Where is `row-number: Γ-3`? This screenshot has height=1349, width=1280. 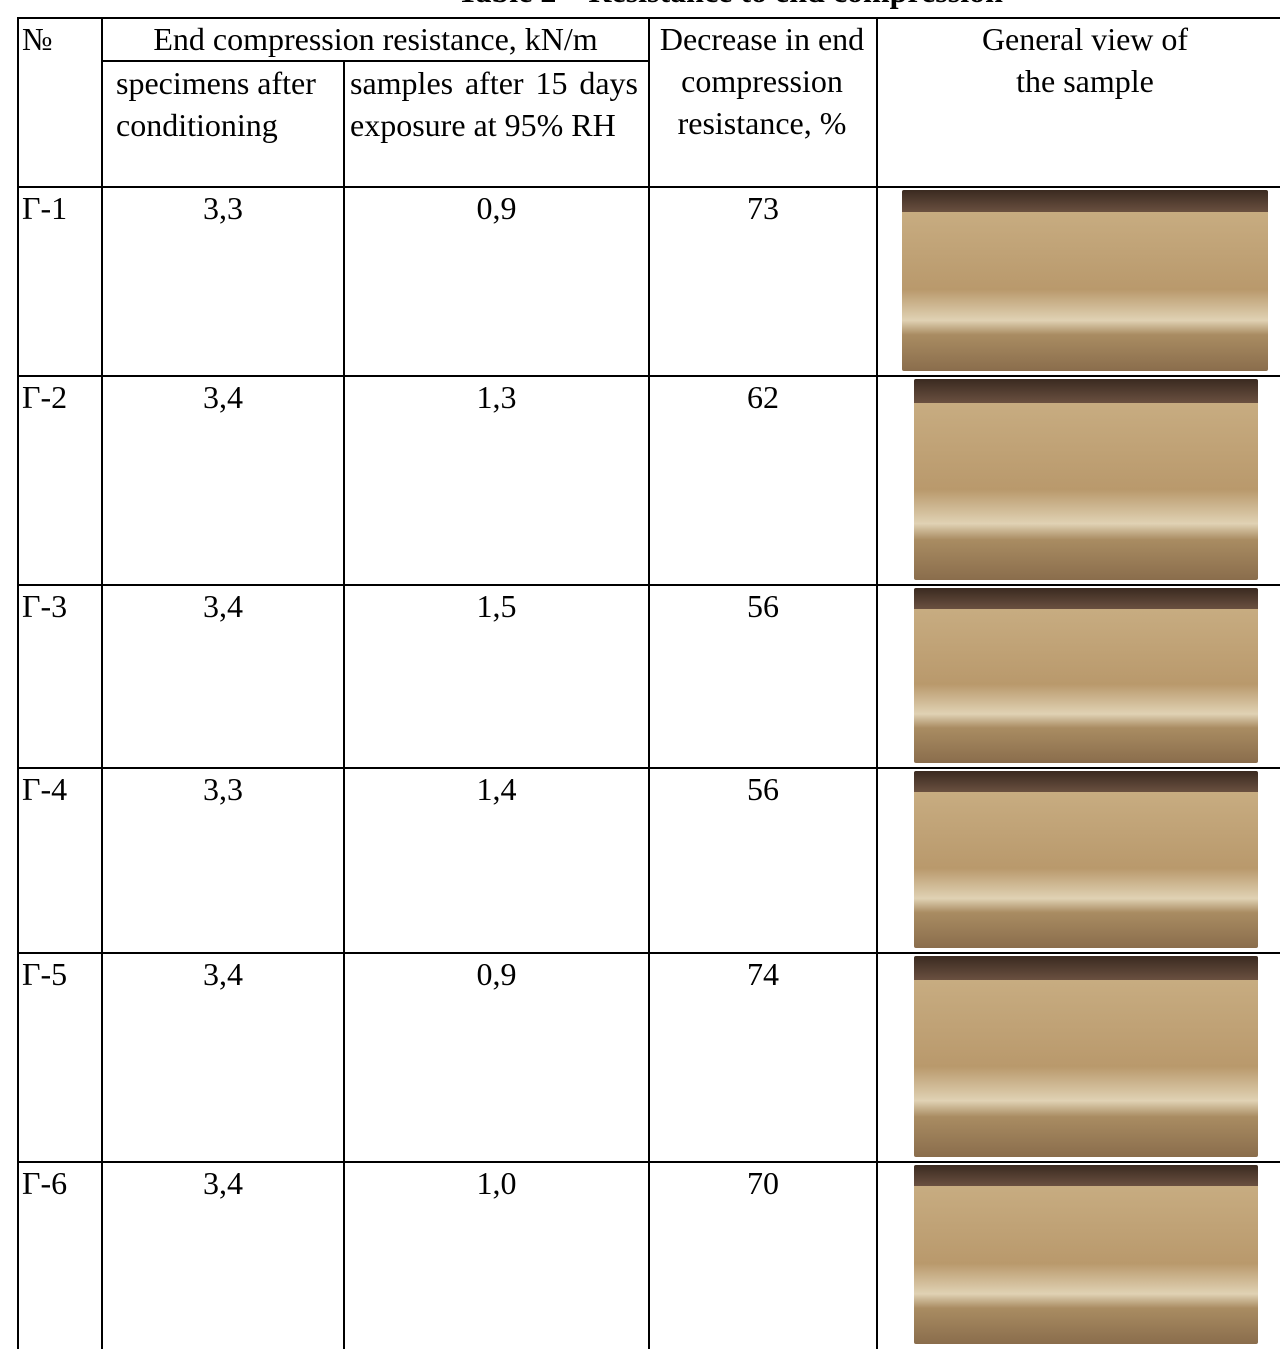
row-number: Γ-3 is located at coordinates (45, 606).